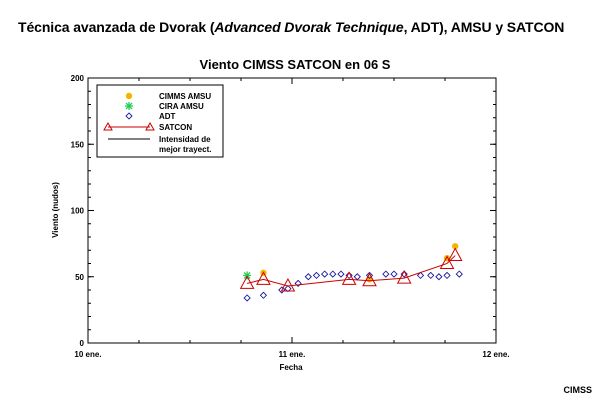 Image resolution: width=600 pixels, height=400 pixels. What do you see at coordinates (309, 27) in the screenshot?
I see `title-italic: Advanced Dvorak Technique` at bounding box center [309, 27].